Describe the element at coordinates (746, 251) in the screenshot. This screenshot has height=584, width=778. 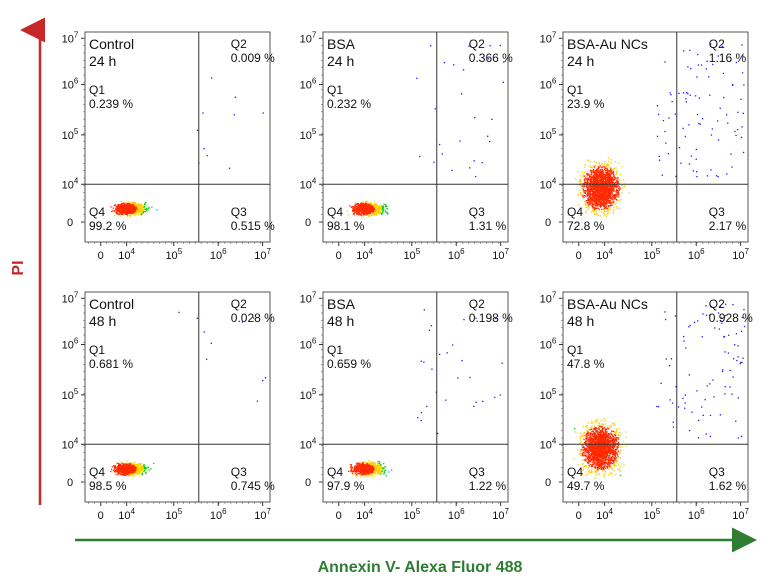
I see `x-tick-exponent: 7` at that location.